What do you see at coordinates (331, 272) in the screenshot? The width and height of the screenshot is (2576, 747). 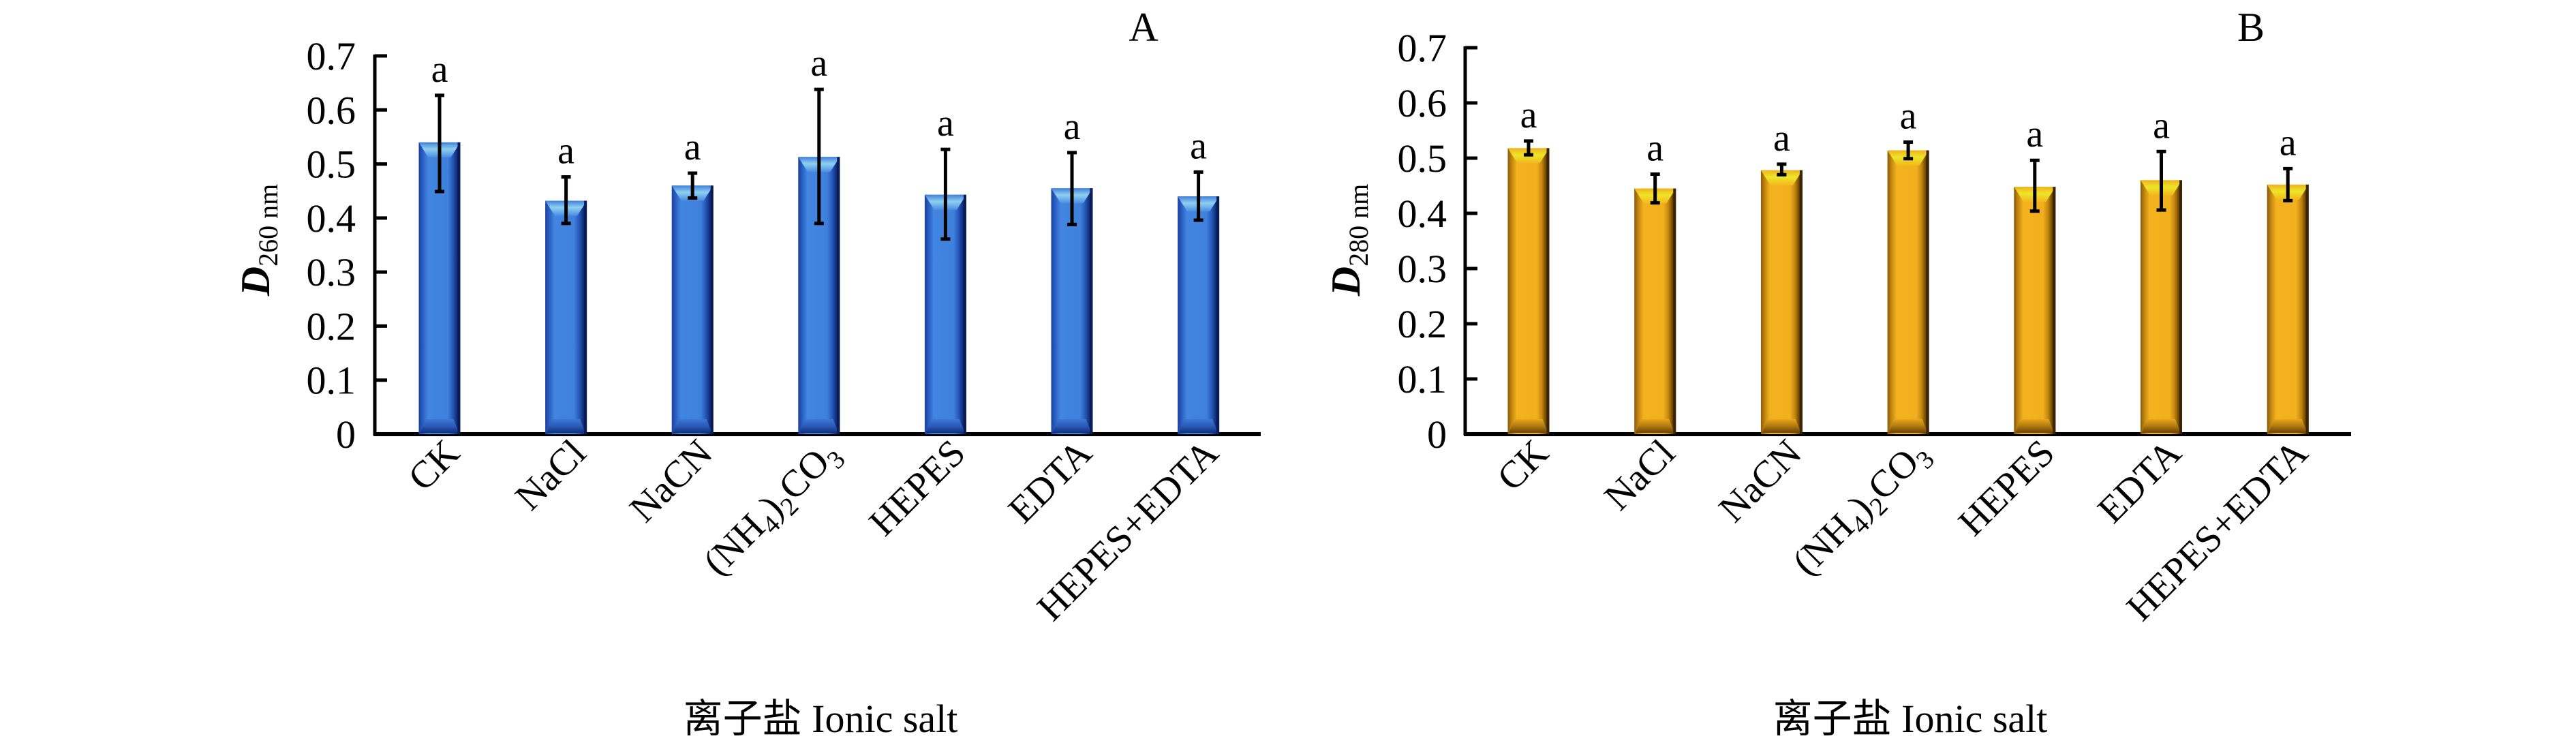 I see `y-tick-label: 0.3` at bounding box center [331, 272].